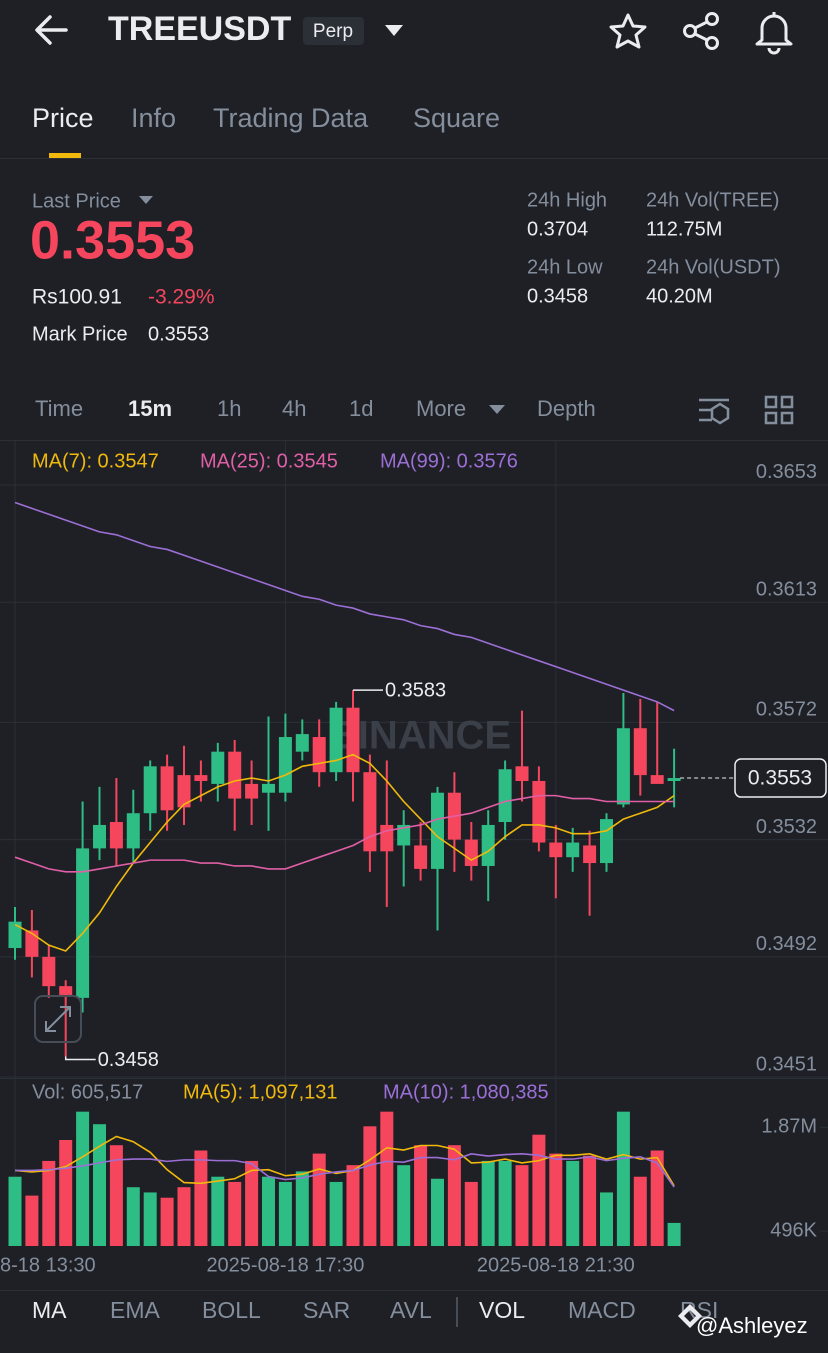 The height and width of the screenshot is (1353, 828). Describe the element at coordinates (95, 461) in the screenshot. I see `ma-legend: MA(7): 0.3547` at that location.